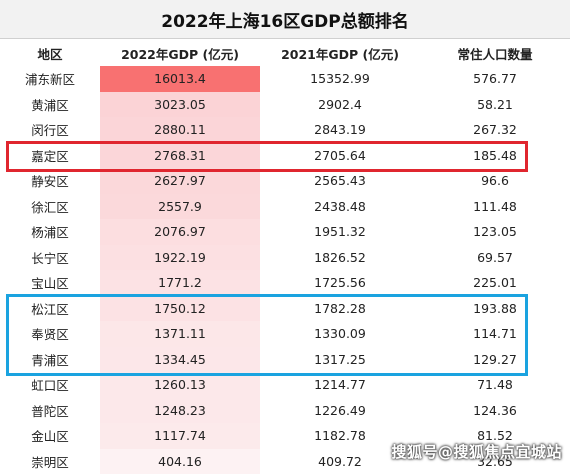 The width and height of the screenshot is (570, 474). Describe the element at coordinates (180, 130) in the screenshot. I see `value-cell: 2880.11` at that location.